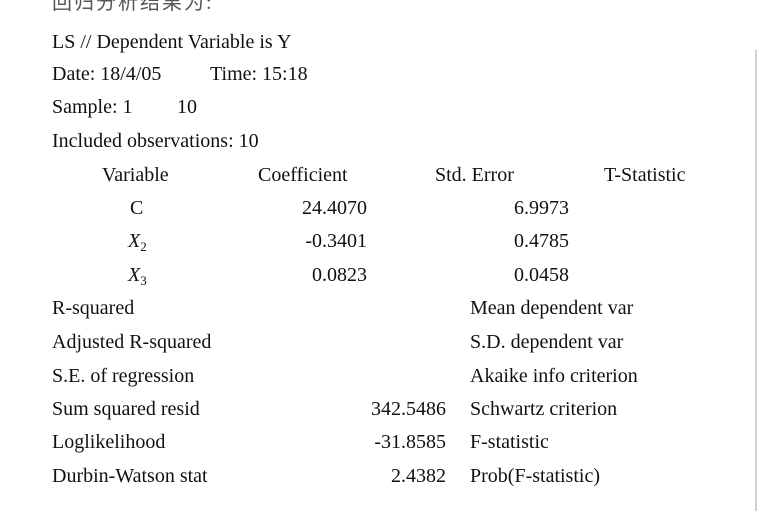 This screenshot has height=511, width=757. I want to click on variable-name: C, so click(137, 208).